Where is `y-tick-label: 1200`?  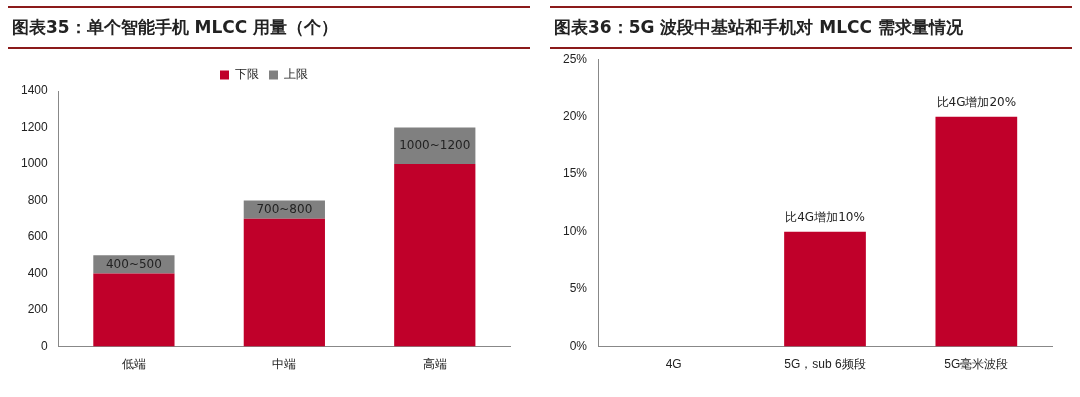
y-tick-label: 1200 is located at coordinates (34, 126).